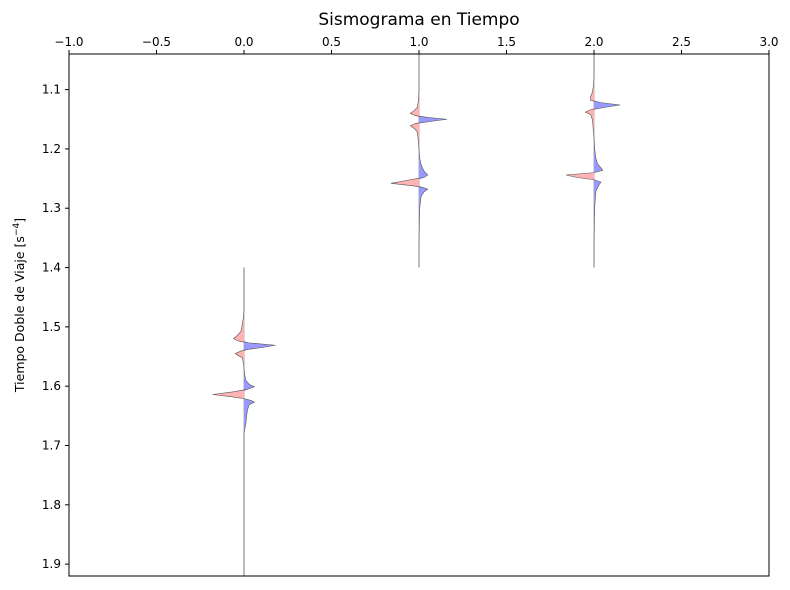 The width and height of the screenshot is (790, 590). I want to click on y-axis-label: Tiempo Doble de Viaje [s−4], so click(19, 305).